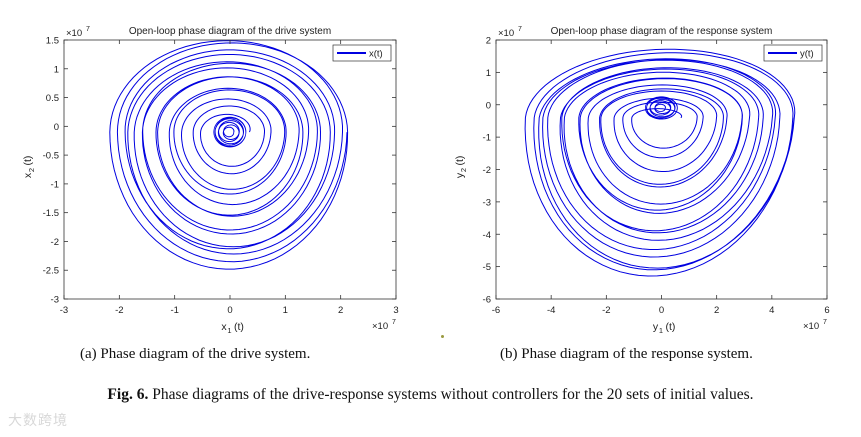 This screenshot has height=437, width=861. Describe the element at coordinates (656, 327) in the screenshot. I see `x-axis-label: y` at that location.